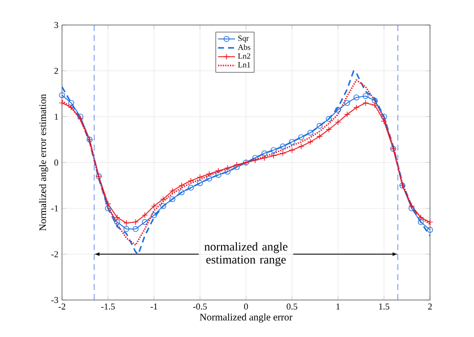  I want to click on y-tick-label: 1, so click(56, 117).